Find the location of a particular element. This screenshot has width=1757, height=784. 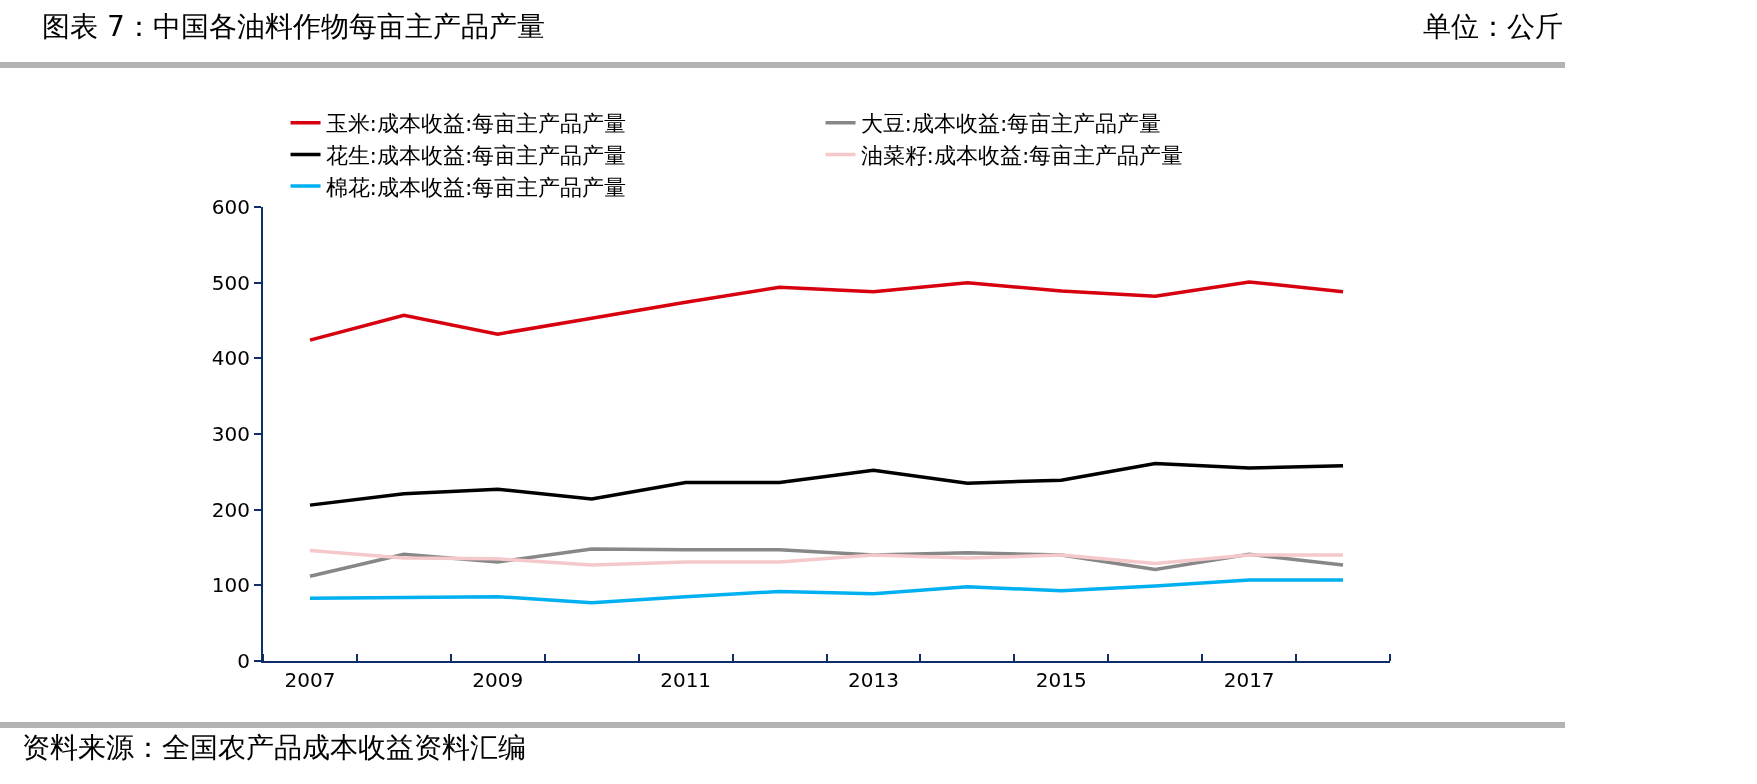

y-tick-label: 100 is located at coordinates (230, 585).